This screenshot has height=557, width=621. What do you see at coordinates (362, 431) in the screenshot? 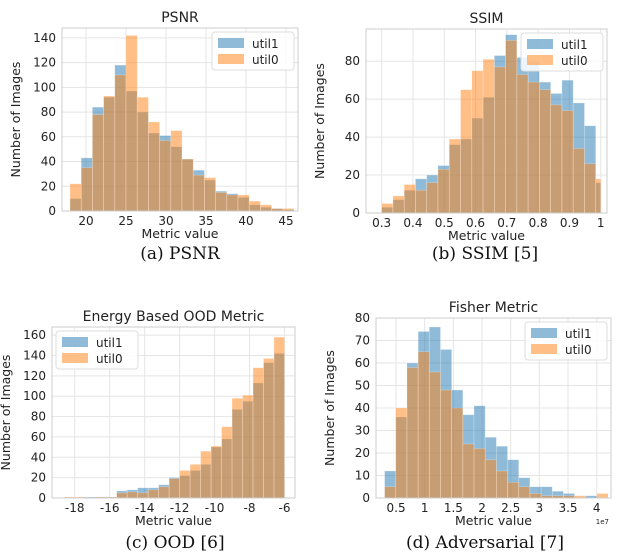
I see `y-tick-label: 30` at bounding box center [362, 431].